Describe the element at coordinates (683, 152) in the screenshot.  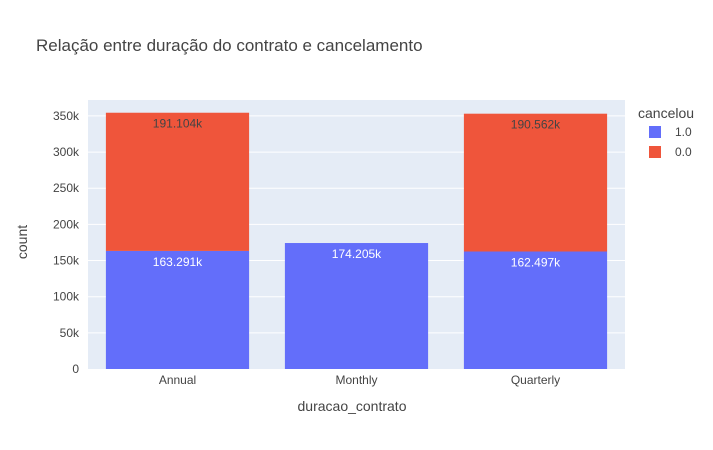
I see `legend-label: 0.0` at that location.